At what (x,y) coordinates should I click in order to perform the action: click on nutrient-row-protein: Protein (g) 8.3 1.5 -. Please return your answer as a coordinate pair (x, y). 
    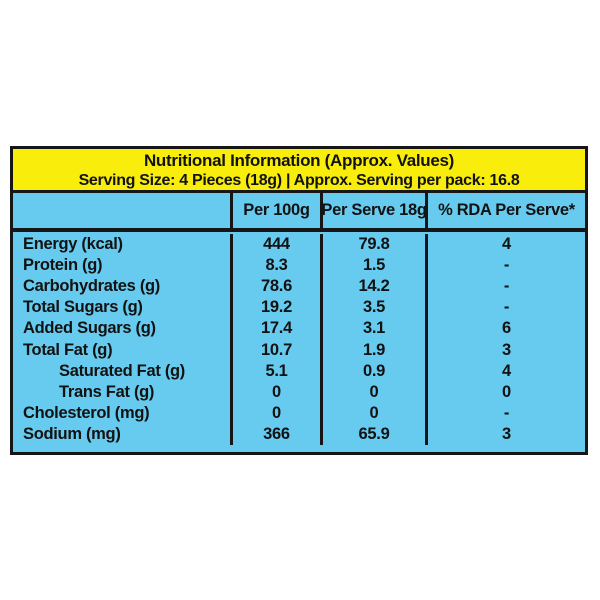
    Looking at the image, I should click on (299, 266).